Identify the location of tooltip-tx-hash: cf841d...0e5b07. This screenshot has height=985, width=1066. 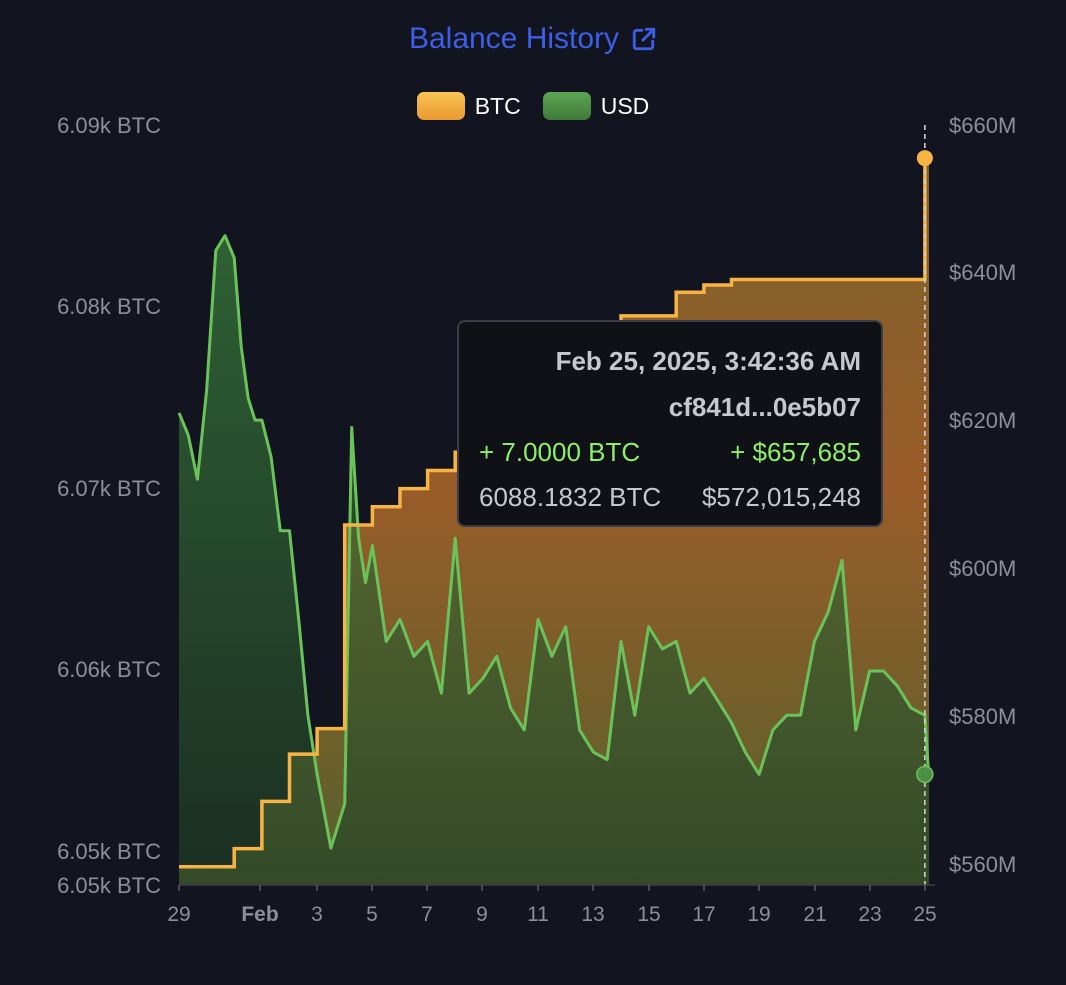
(764, 407).